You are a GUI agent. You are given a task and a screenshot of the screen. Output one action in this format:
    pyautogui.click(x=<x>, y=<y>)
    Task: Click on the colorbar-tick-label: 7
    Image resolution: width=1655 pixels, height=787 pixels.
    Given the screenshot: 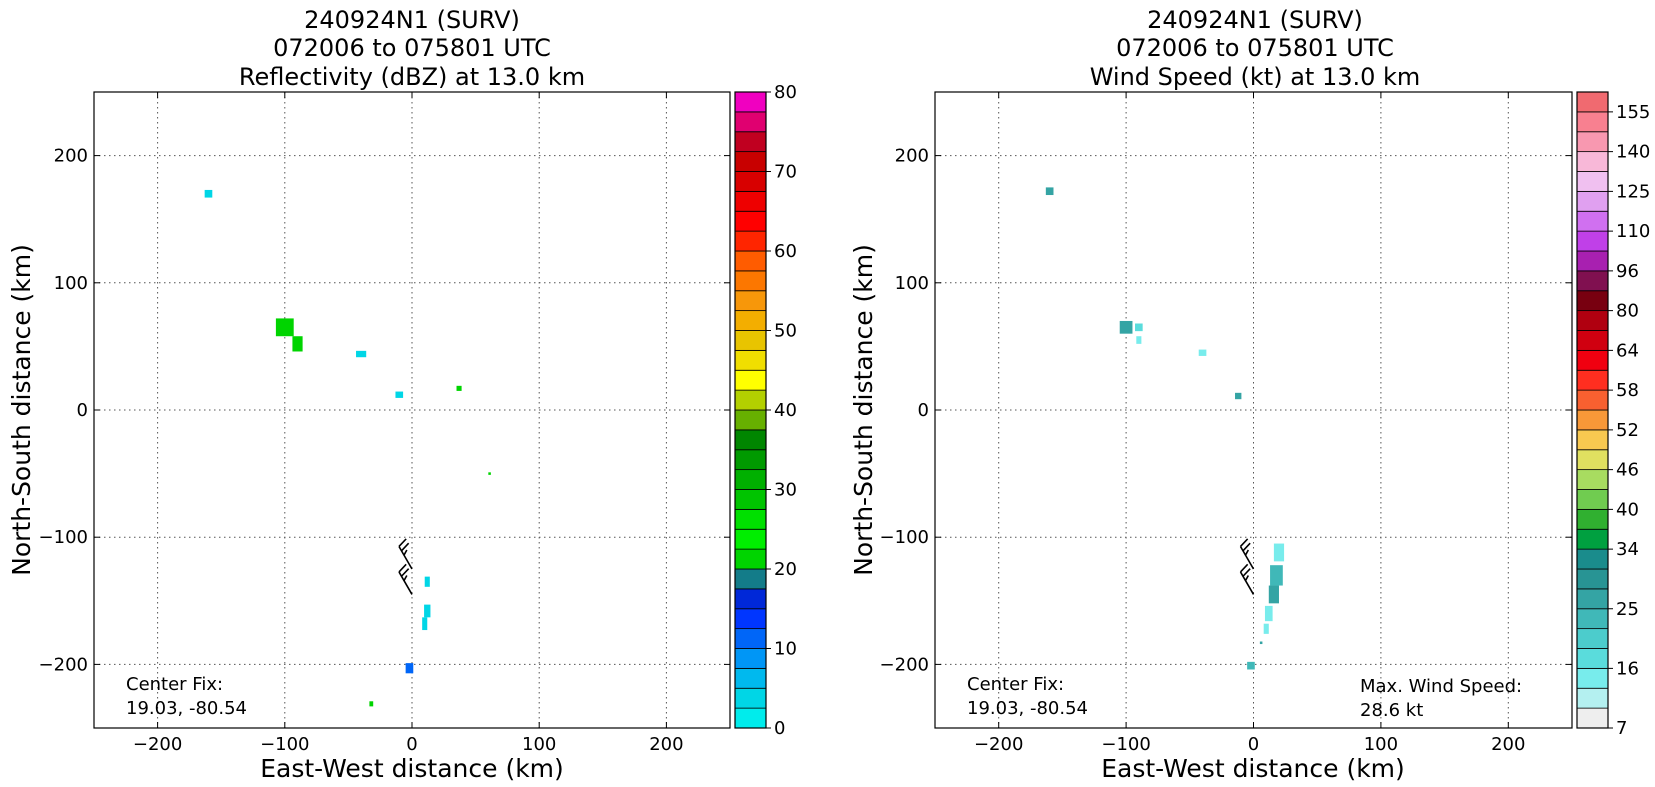 What is the action you would take?
    pyautogui.click(x=1621, y=728)
    